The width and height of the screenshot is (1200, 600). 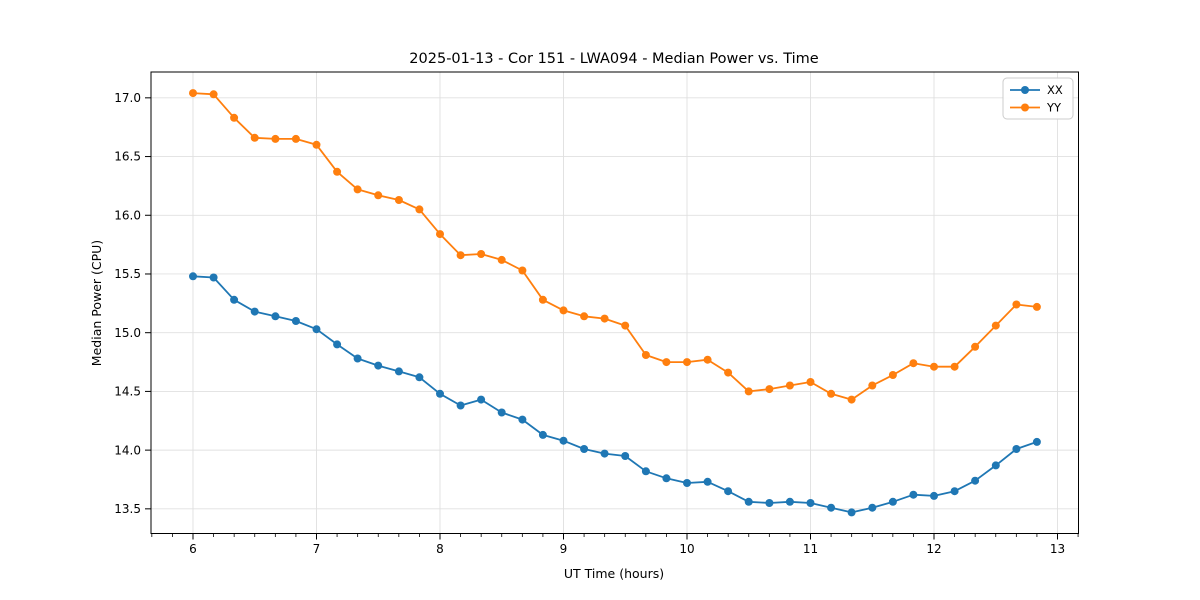 What do you see at coordinates (193, 549) in the screenshot?
I see `x-tick-label: 6` at bounding box center [193, 549].